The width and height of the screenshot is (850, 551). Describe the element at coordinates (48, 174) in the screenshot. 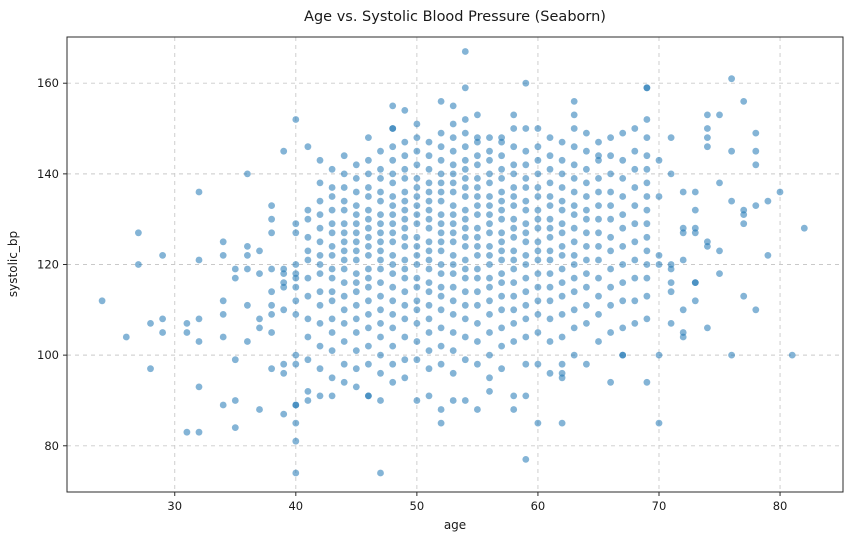

I see `y-tick-label: 140` at that location.